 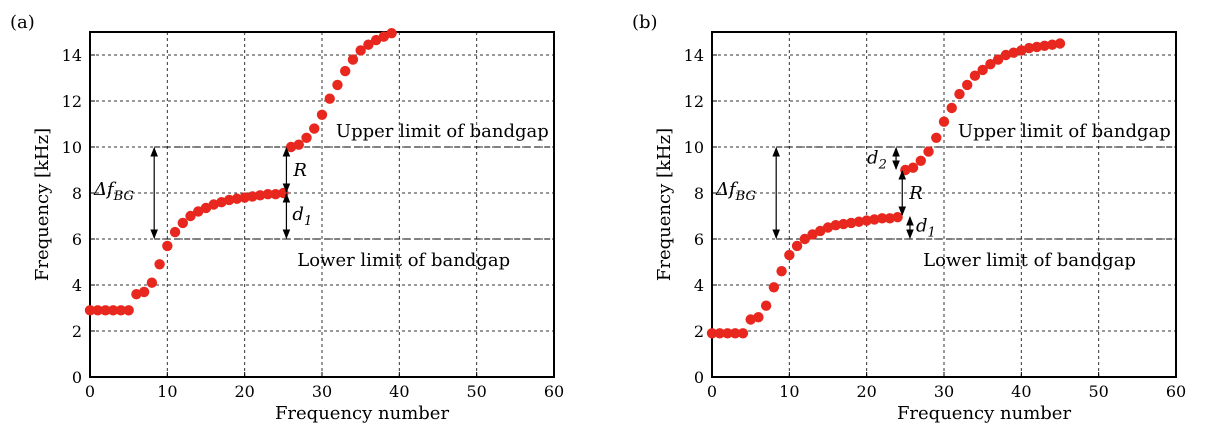 I want to click on panel-label: (a), so click(x=22, y=22).